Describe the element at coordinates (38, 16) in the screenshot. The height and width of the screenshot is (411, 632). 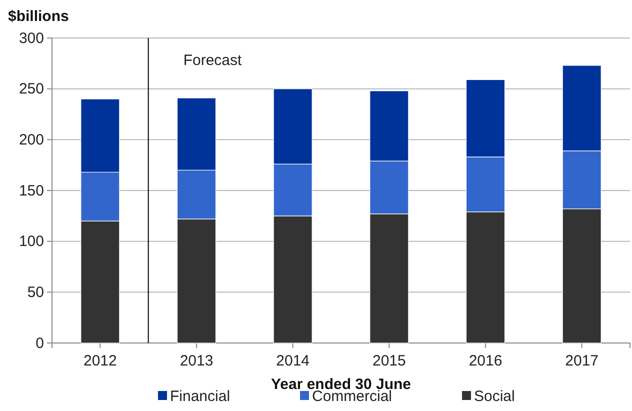
I see `y-axis-title: $billions` at that location.